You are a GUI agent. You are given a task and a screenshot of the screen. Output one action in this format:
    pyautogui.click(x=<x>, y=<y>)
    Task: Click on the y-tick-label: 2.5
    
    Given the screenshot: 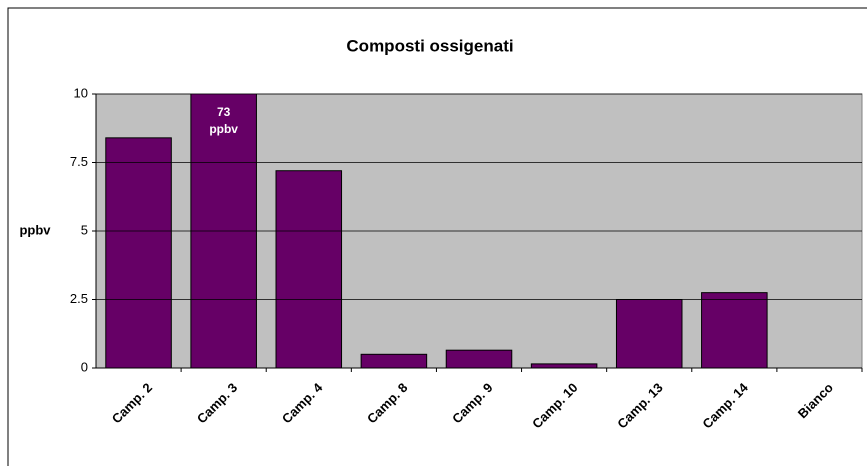 What is the action you would take?
    pyautogui.click(x=79, y=298)
    